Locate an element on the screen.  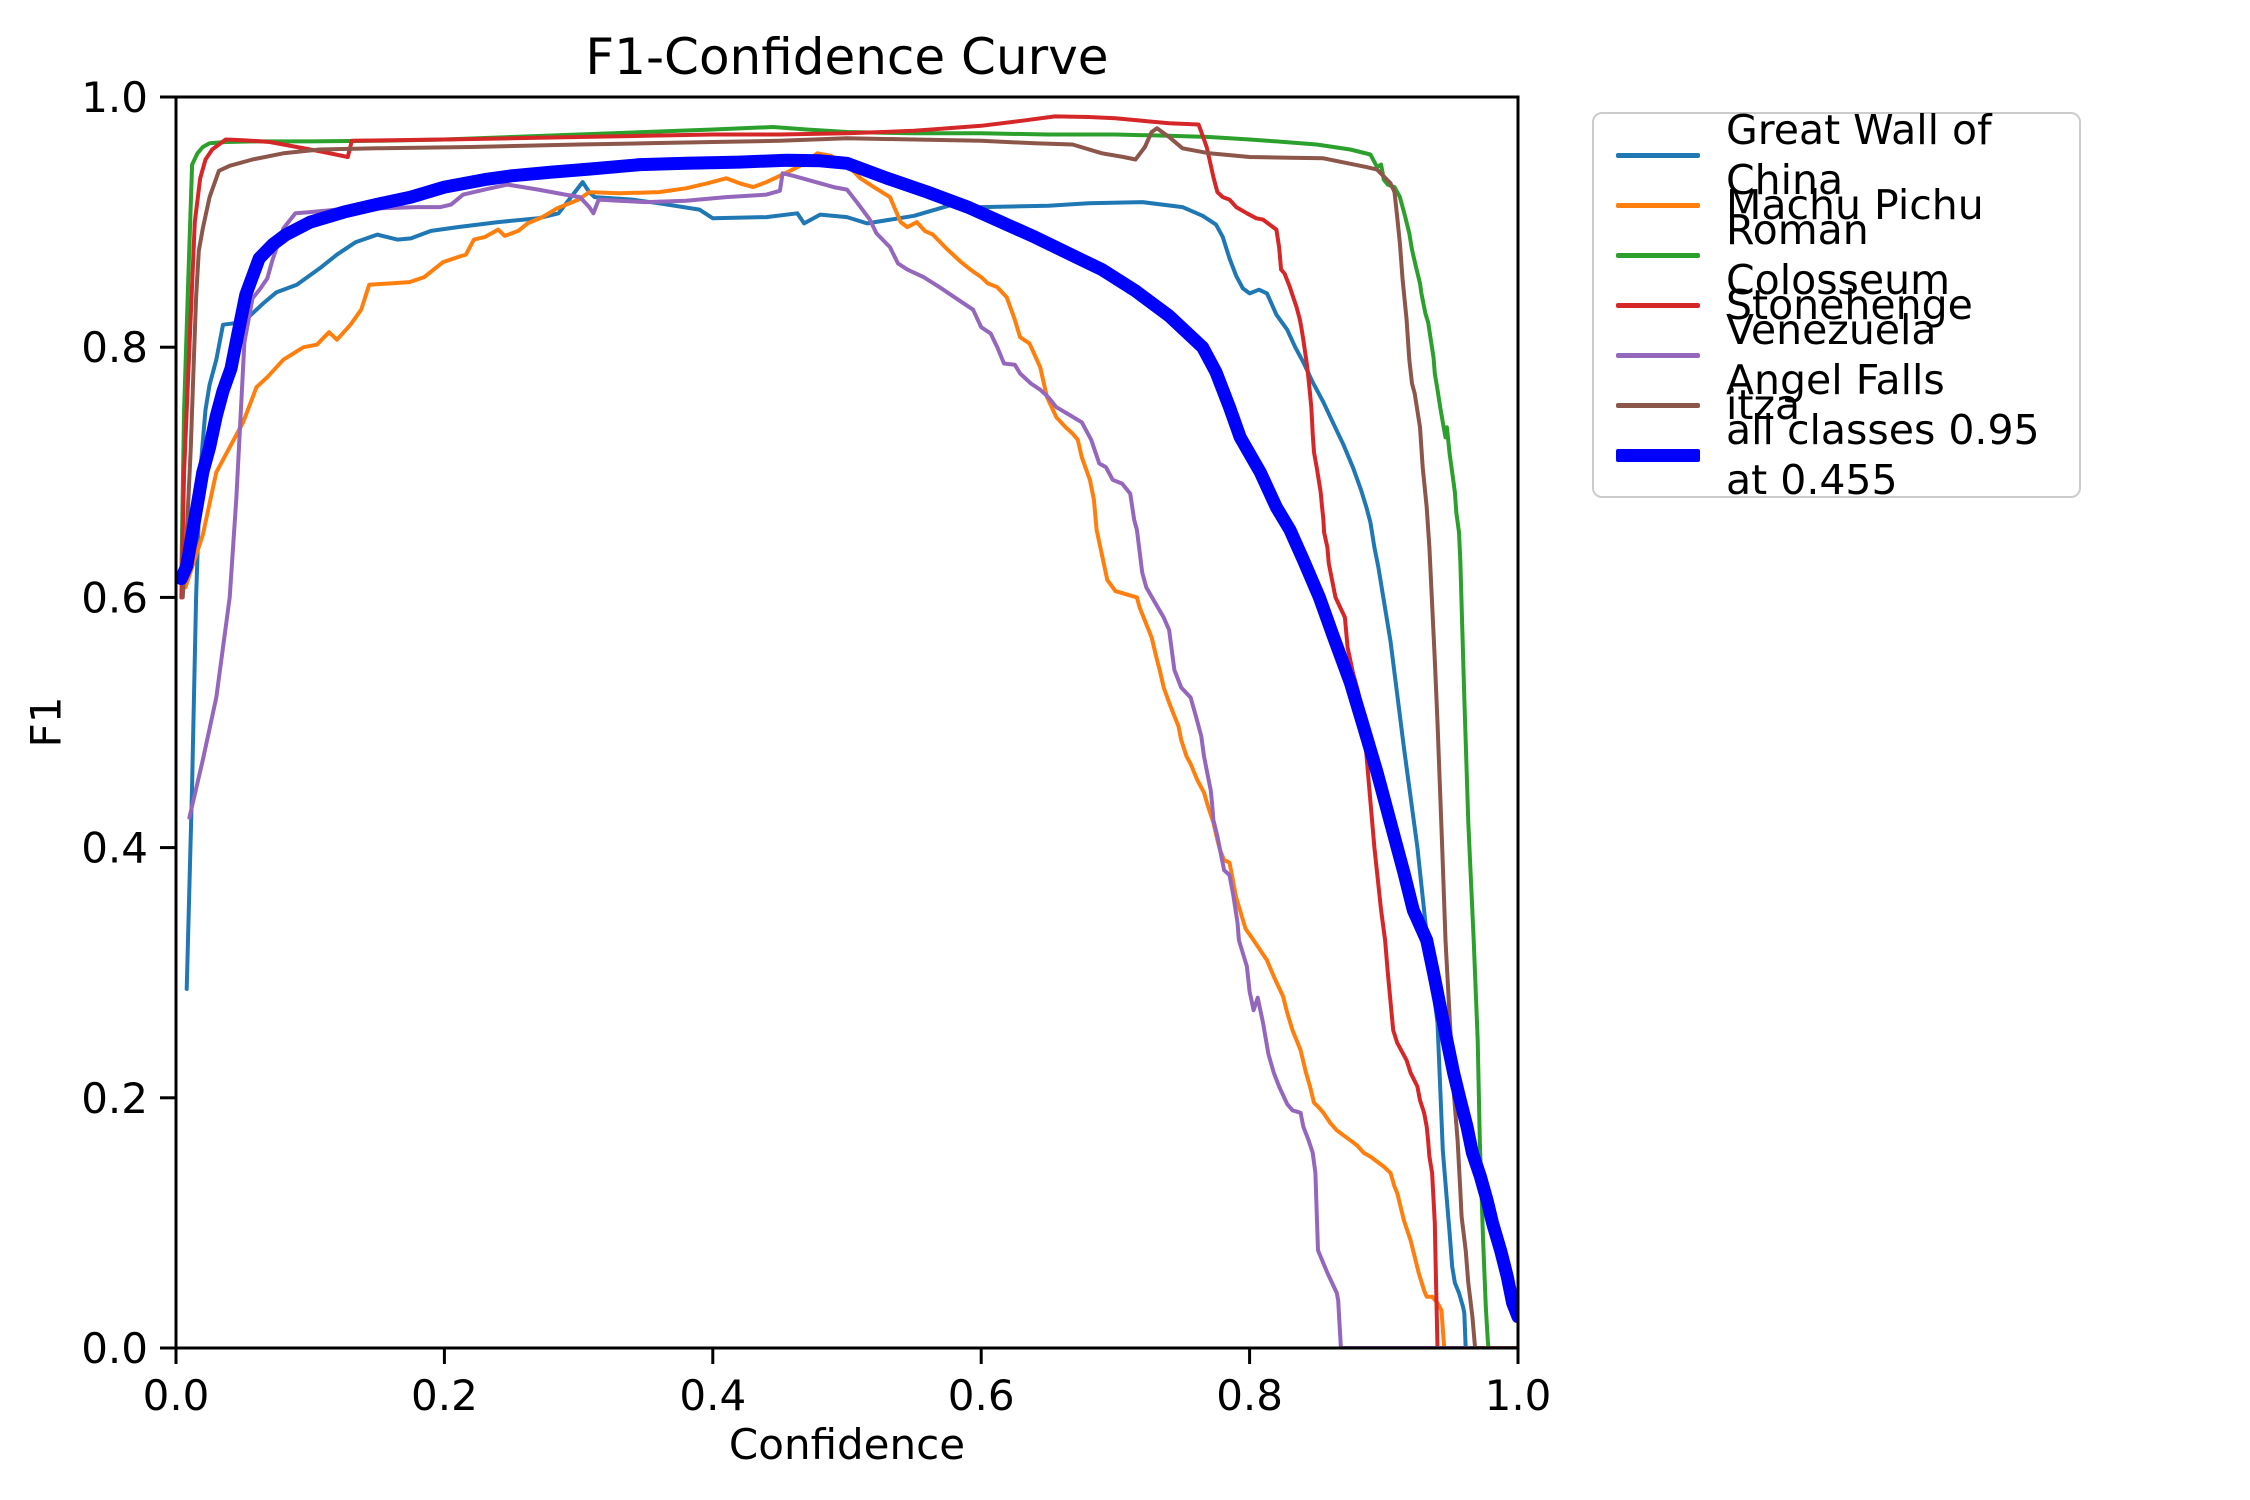
legend-item-label: itza is located at coordinates (1763, 405).